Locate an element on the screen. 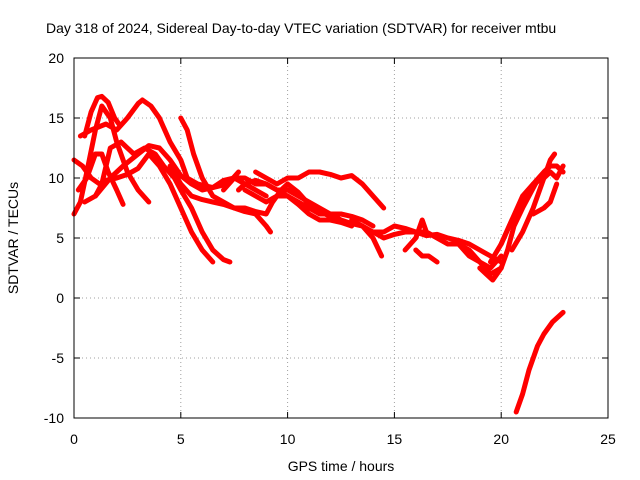 This screenshot has width=640, height=480. x-tick-label: 15 is located at coordinates (395, 439).